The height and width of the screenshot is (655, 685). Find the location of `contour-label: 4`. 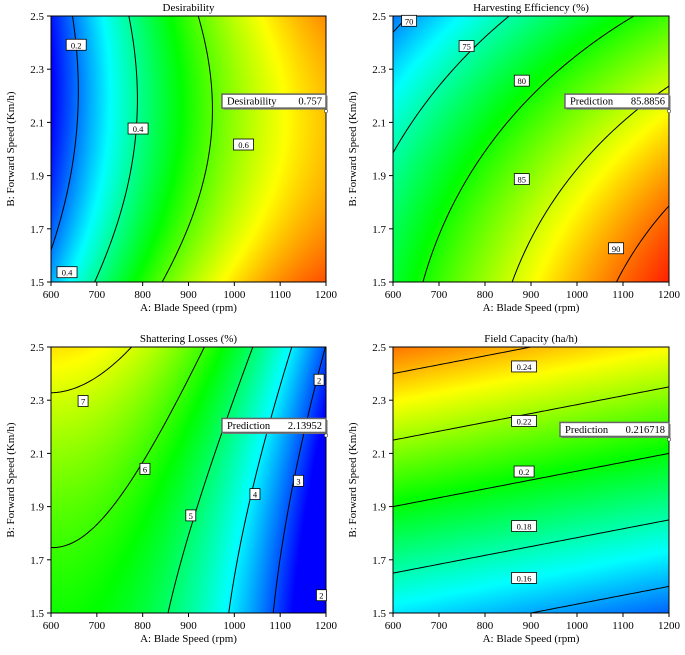

contour-label: 4 is located at coordinates (255, 494).